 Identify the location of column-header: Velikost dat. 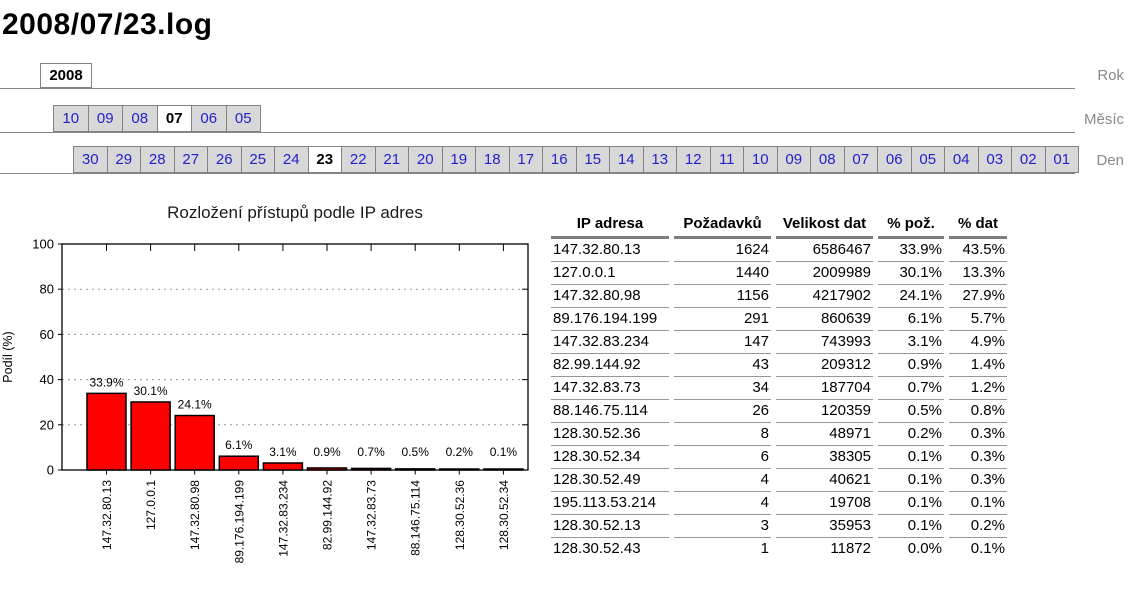
(824, 226).